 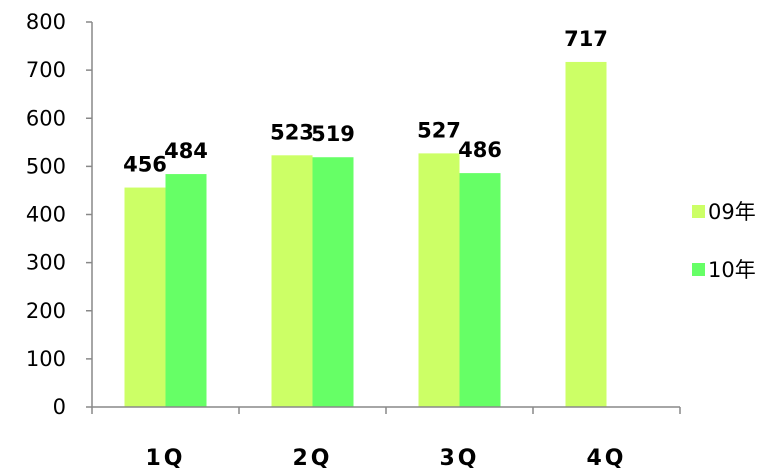 What do you see at coordinates (46, 215) in the screenshot?
I see `y-tick-label: 400` at bounding box center [46, 215].